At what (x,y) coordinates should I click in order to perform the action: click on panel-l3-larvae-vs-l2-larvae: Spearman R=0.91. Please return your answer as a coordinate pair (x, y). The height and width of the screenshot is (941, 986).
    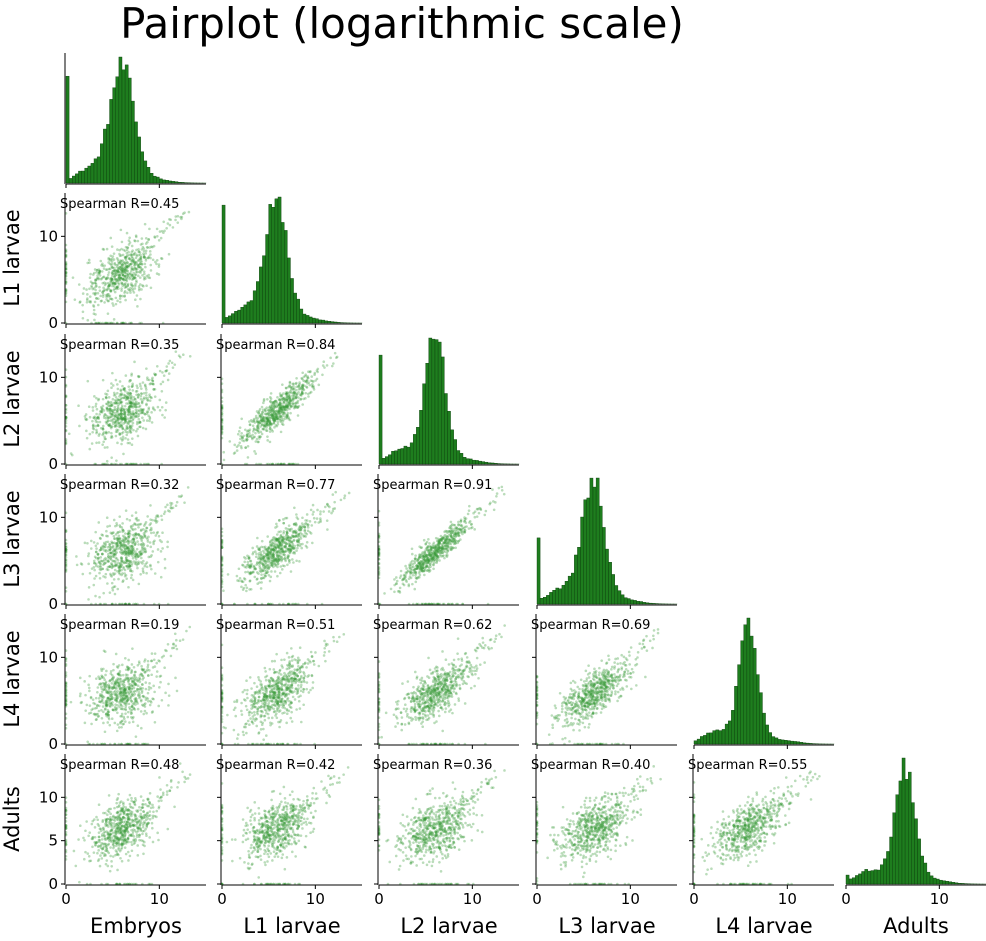
    Looking at the image, I should click on (446, 541).